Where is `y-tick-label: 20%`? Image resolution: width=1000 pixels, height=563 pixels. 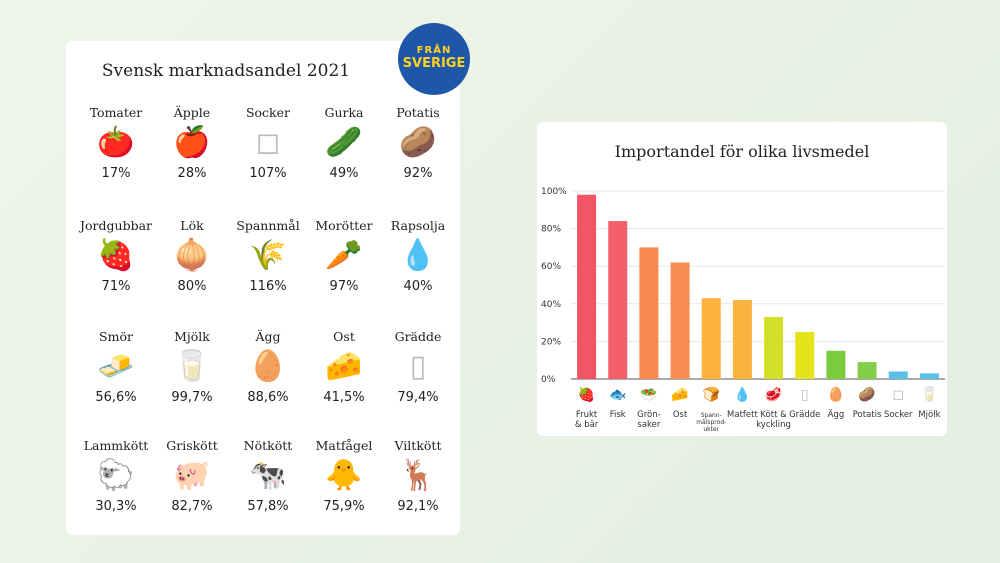
y-tick-label: 20% is located at coordinates (551, 342).